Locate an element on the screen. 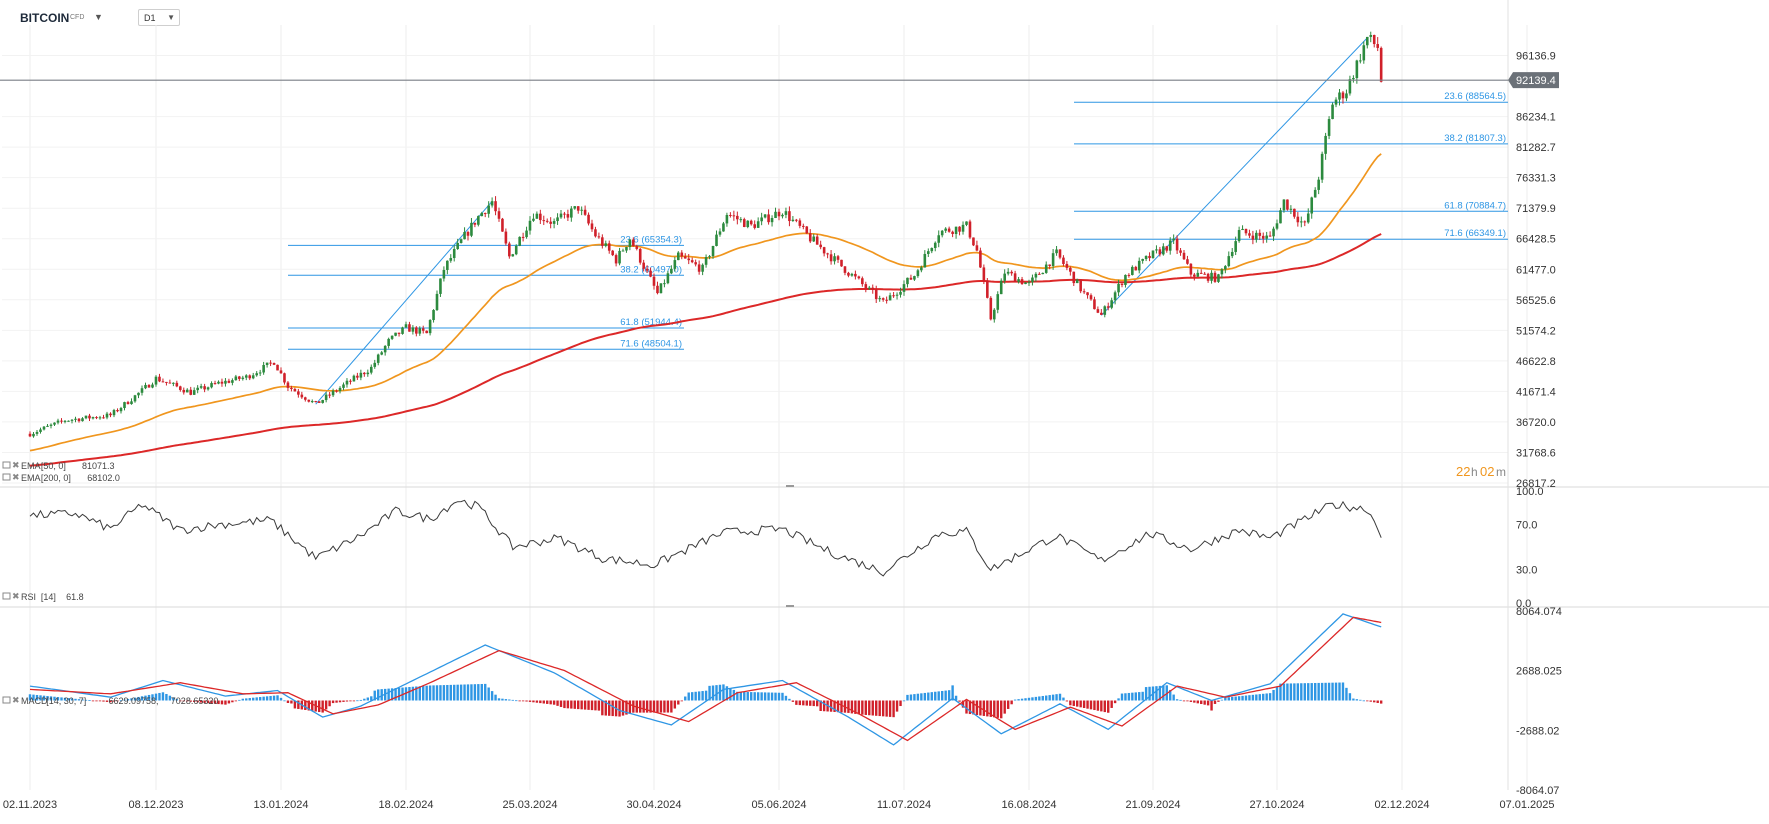 Image resolution: width=1769 pixels, height=824 pixels. timeframe-caret-icon: ▼ is located at coordinates (171, 17).